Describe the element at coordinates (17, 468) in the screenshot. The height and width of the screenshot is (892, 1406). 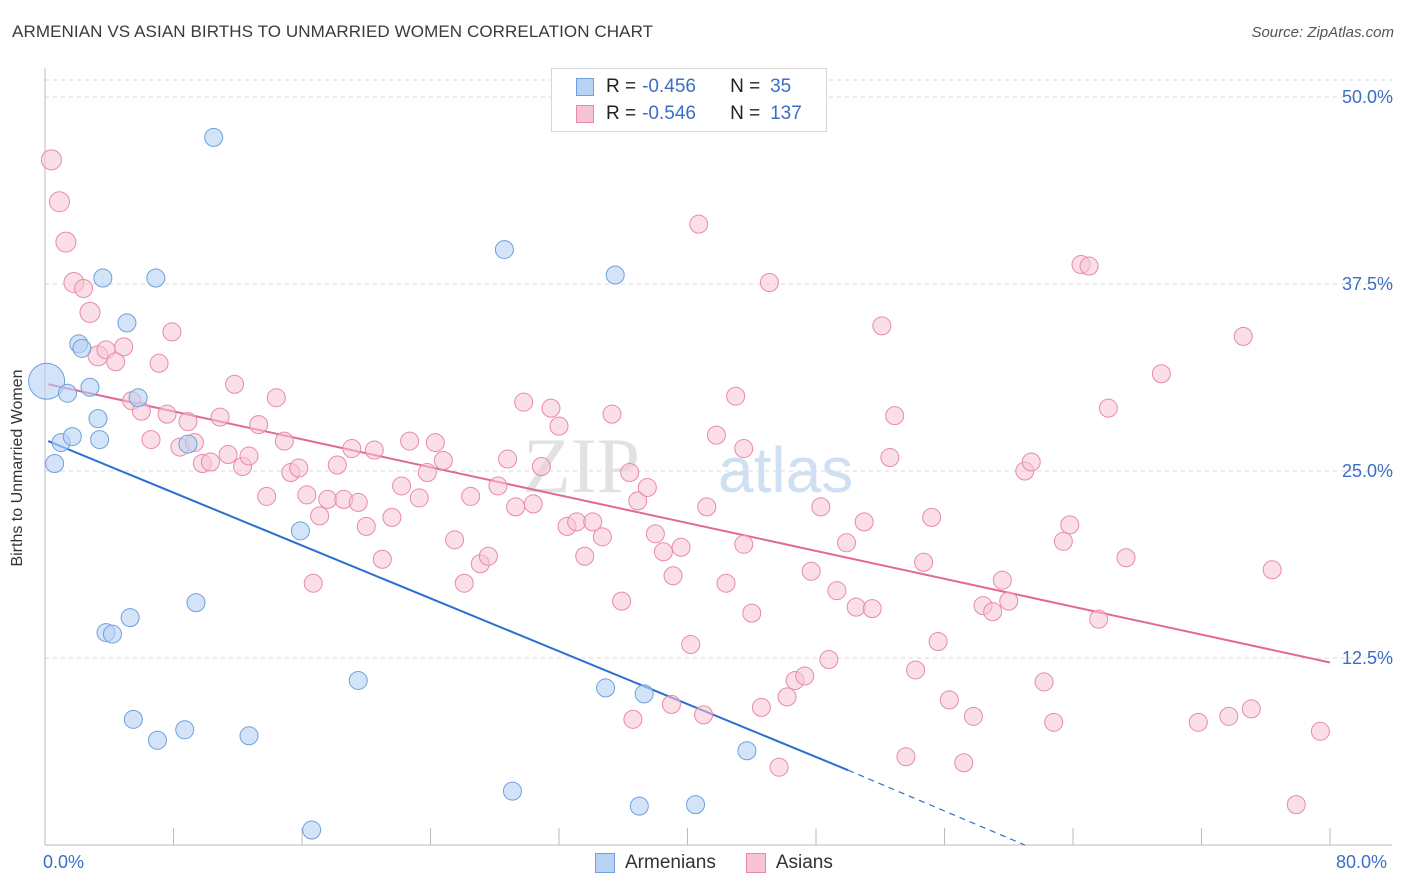
I see `y-axis-label: Births to Unmarried Women` at that location.